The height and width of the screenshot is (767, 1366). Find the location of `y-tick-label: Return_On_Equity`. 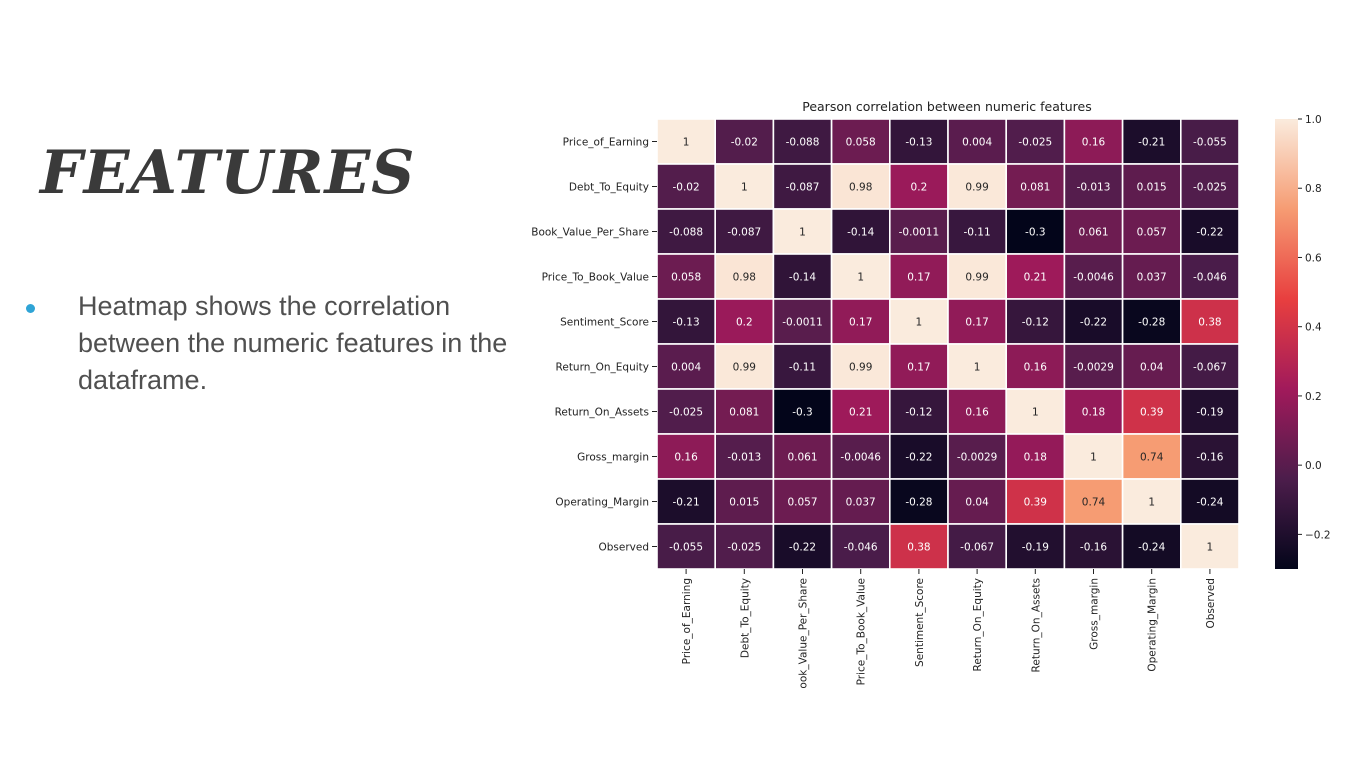

y-tick-label: Return_On_Equity is located at coordinates (602, 368).